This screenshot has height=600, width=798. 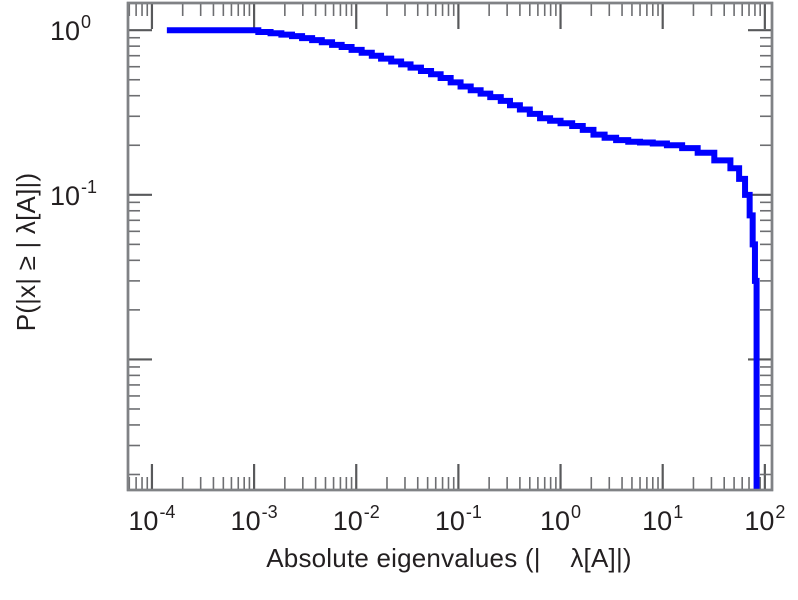 I want to click on x-tick-label-1e2: 10², so click(x=765, y=519).